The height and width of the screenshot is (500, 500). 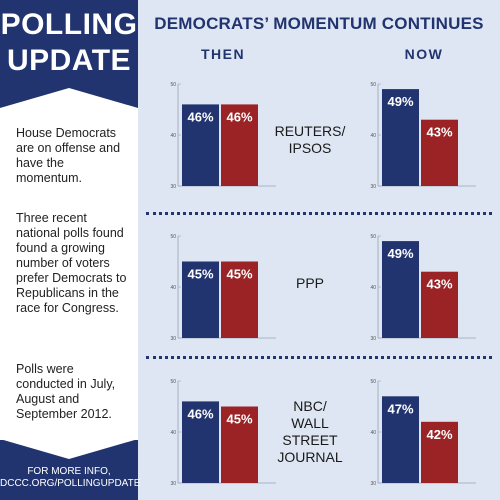 I want to click on column-header-now: NOW, so click(x=424, y=54).